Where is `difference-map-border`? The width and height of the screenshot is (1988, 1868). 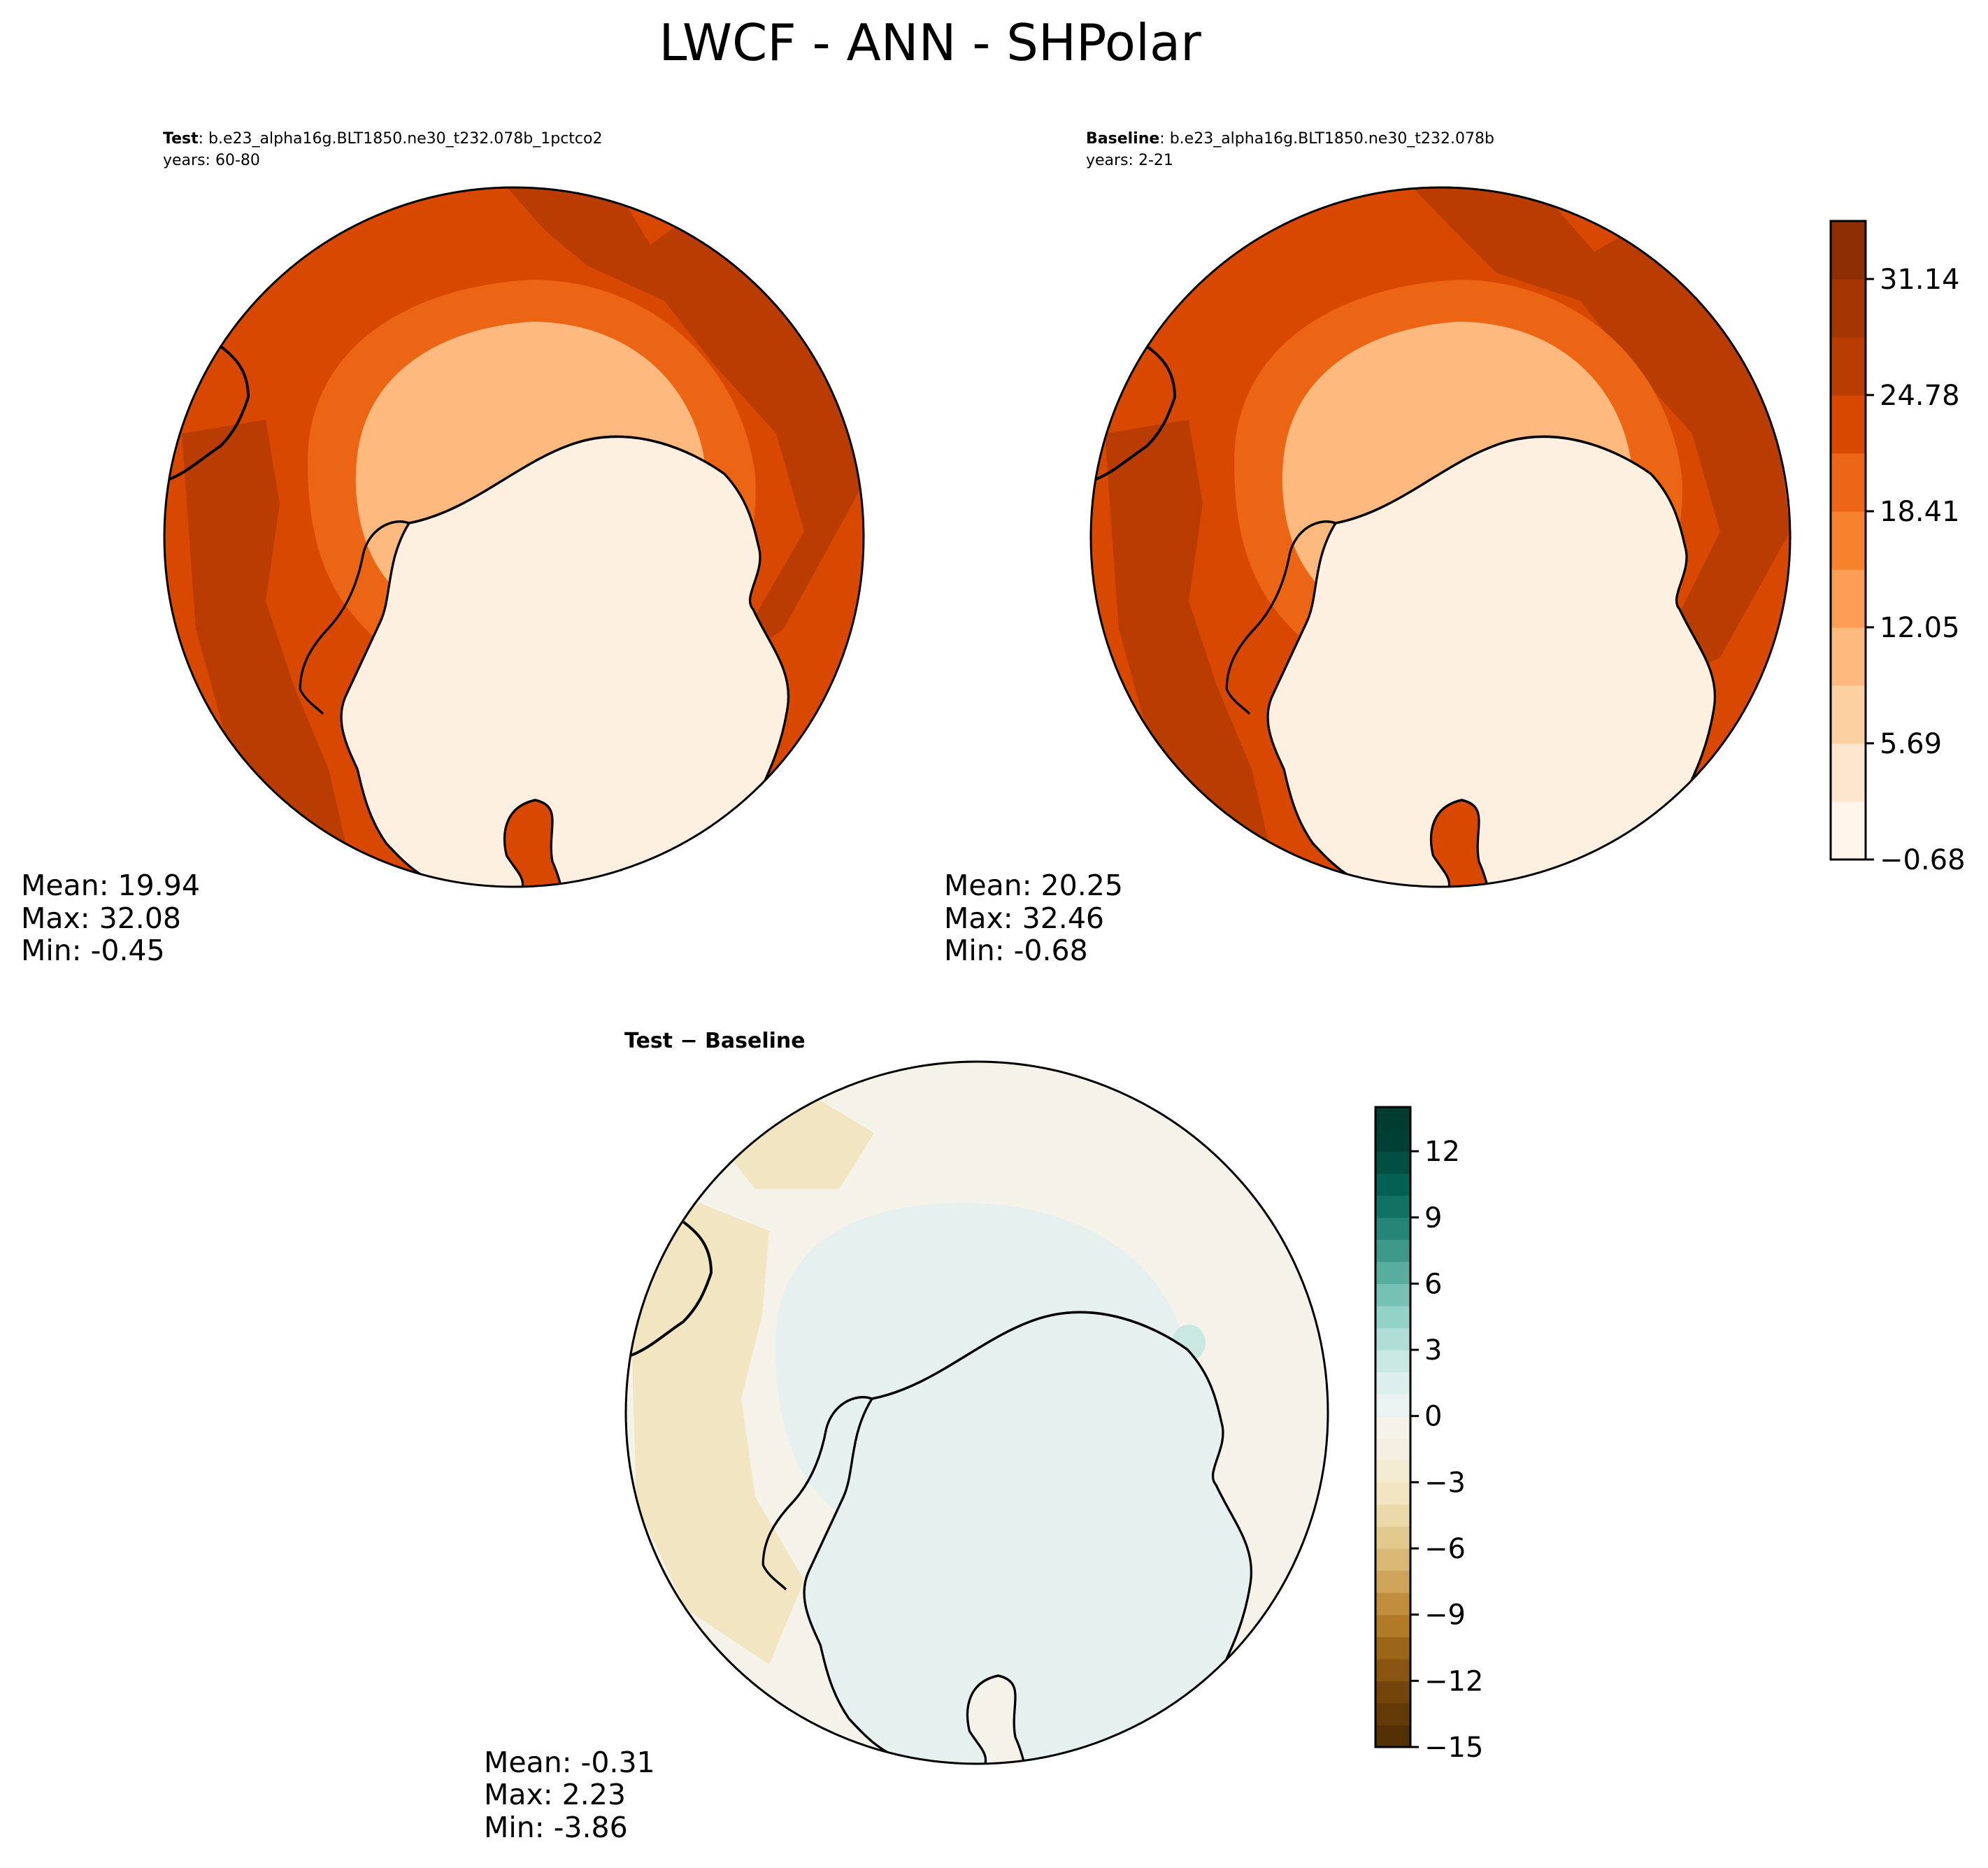 difference-map-border is located at coordinates (977, 1412).